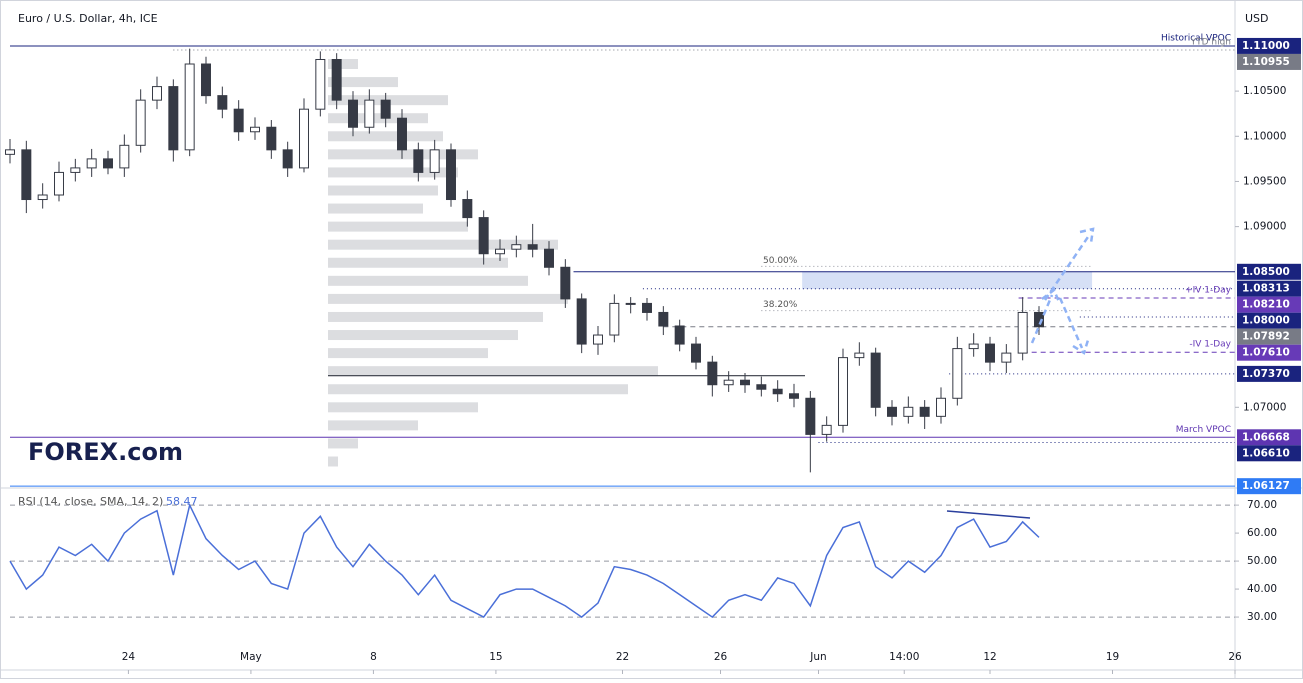 This screenshot has width=1303, height=683. Describe the element at coordinates (1266, 305) in the screenshot. I see `level-label: 1.08210` at that location.